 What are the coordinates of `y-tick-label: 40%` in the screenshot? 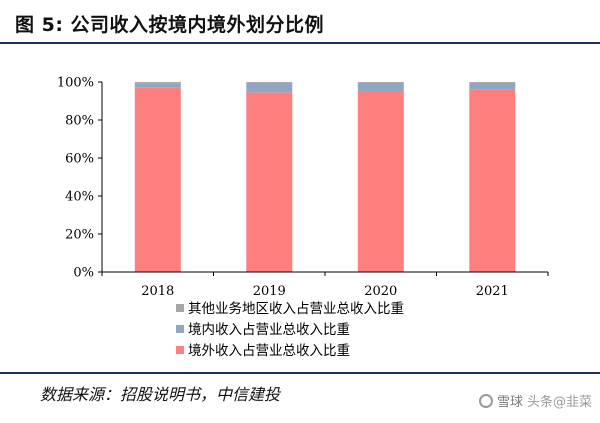 It's located at (79, 197).